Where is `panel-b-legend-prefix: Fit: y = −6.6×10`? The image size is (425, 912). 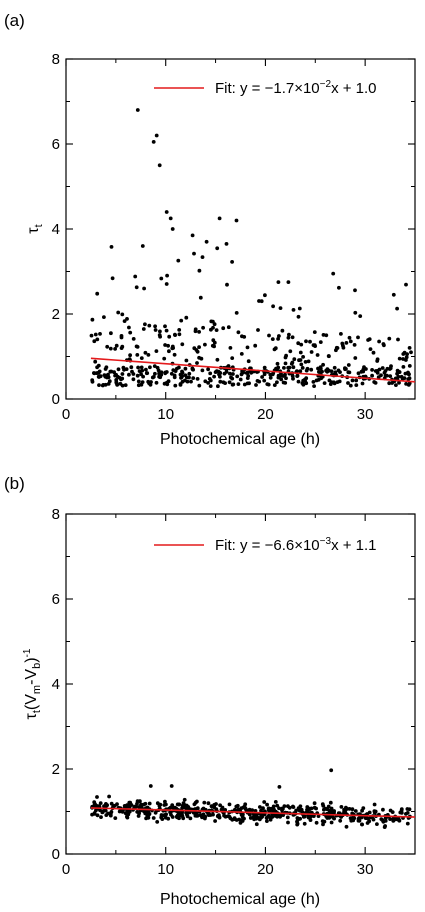 panel-b-legend-prefix: Fit: y = −6.6×10 is located at coordinates (267, 545).